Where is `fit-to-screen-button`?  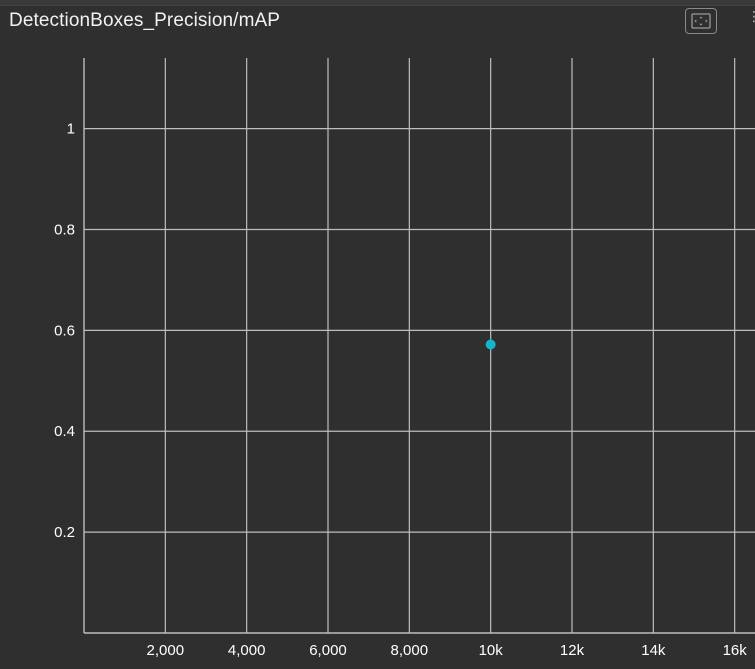
fit-to-screen-button is located at coordinates (701, 21).